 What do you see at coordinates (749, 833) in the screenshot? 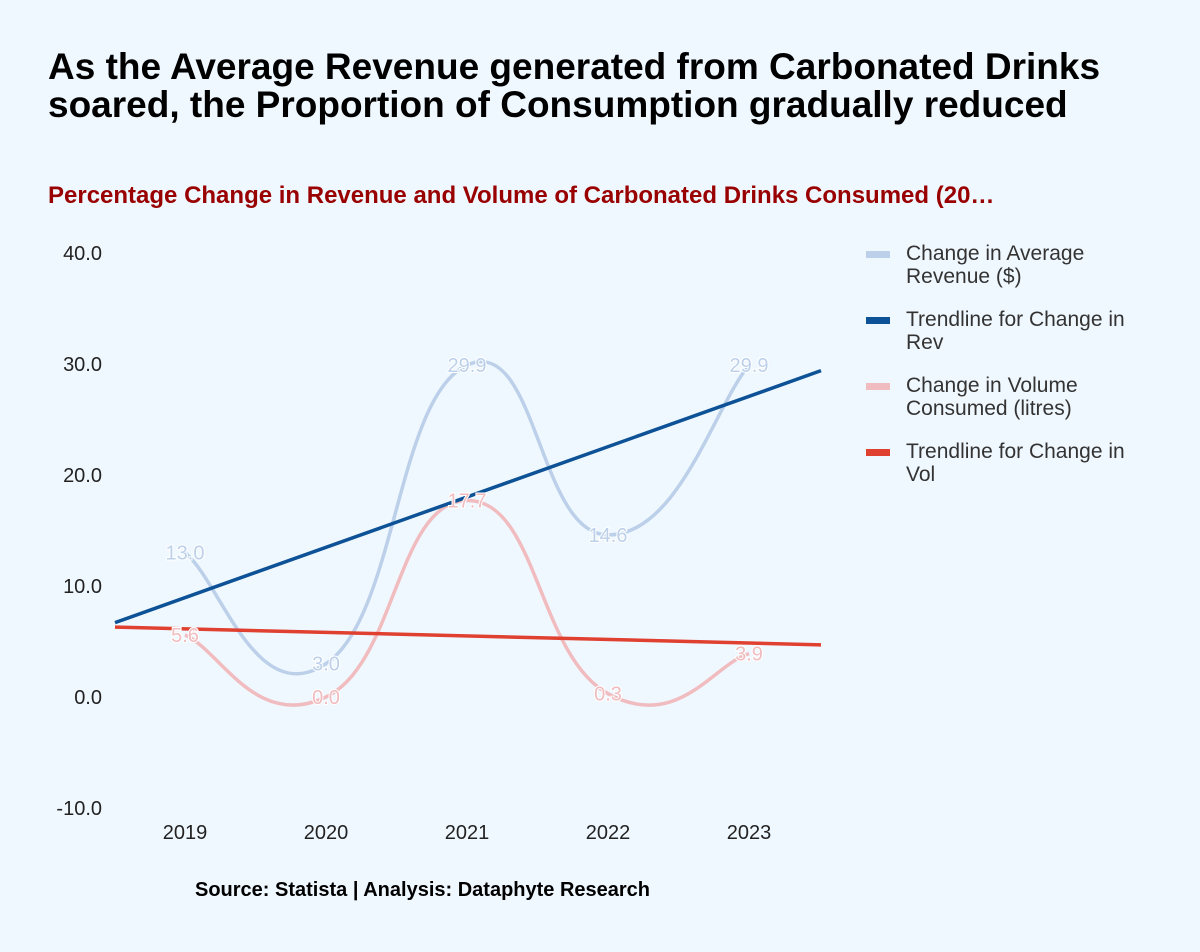
I see `x-tick-label: 2023` at bounding box center [749, 833].